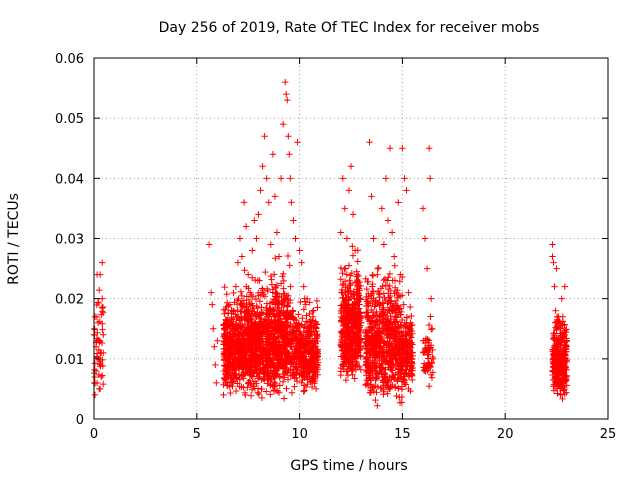 The height and width of the screenshot is (480, 640). Describe the element at coordinates (197, 434) in the screenshot. I see `x-tick-label: 5` at that location.